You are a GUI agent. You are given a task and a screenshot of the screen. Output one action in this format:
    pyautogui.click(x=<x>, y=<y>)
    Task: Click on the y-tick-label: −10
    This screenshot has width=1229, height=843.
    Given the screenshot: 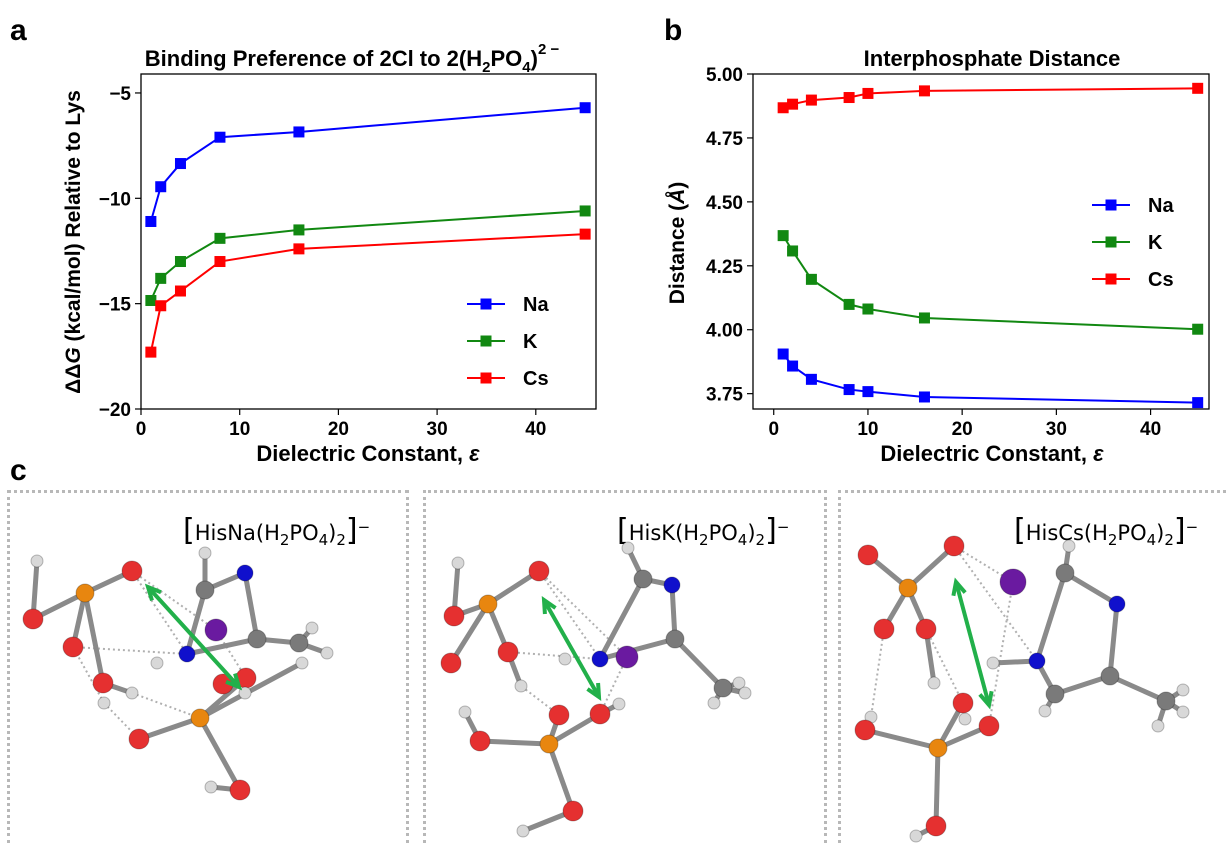 What is the action you would take?
    pyautogui.click(x=115, y=199)
    